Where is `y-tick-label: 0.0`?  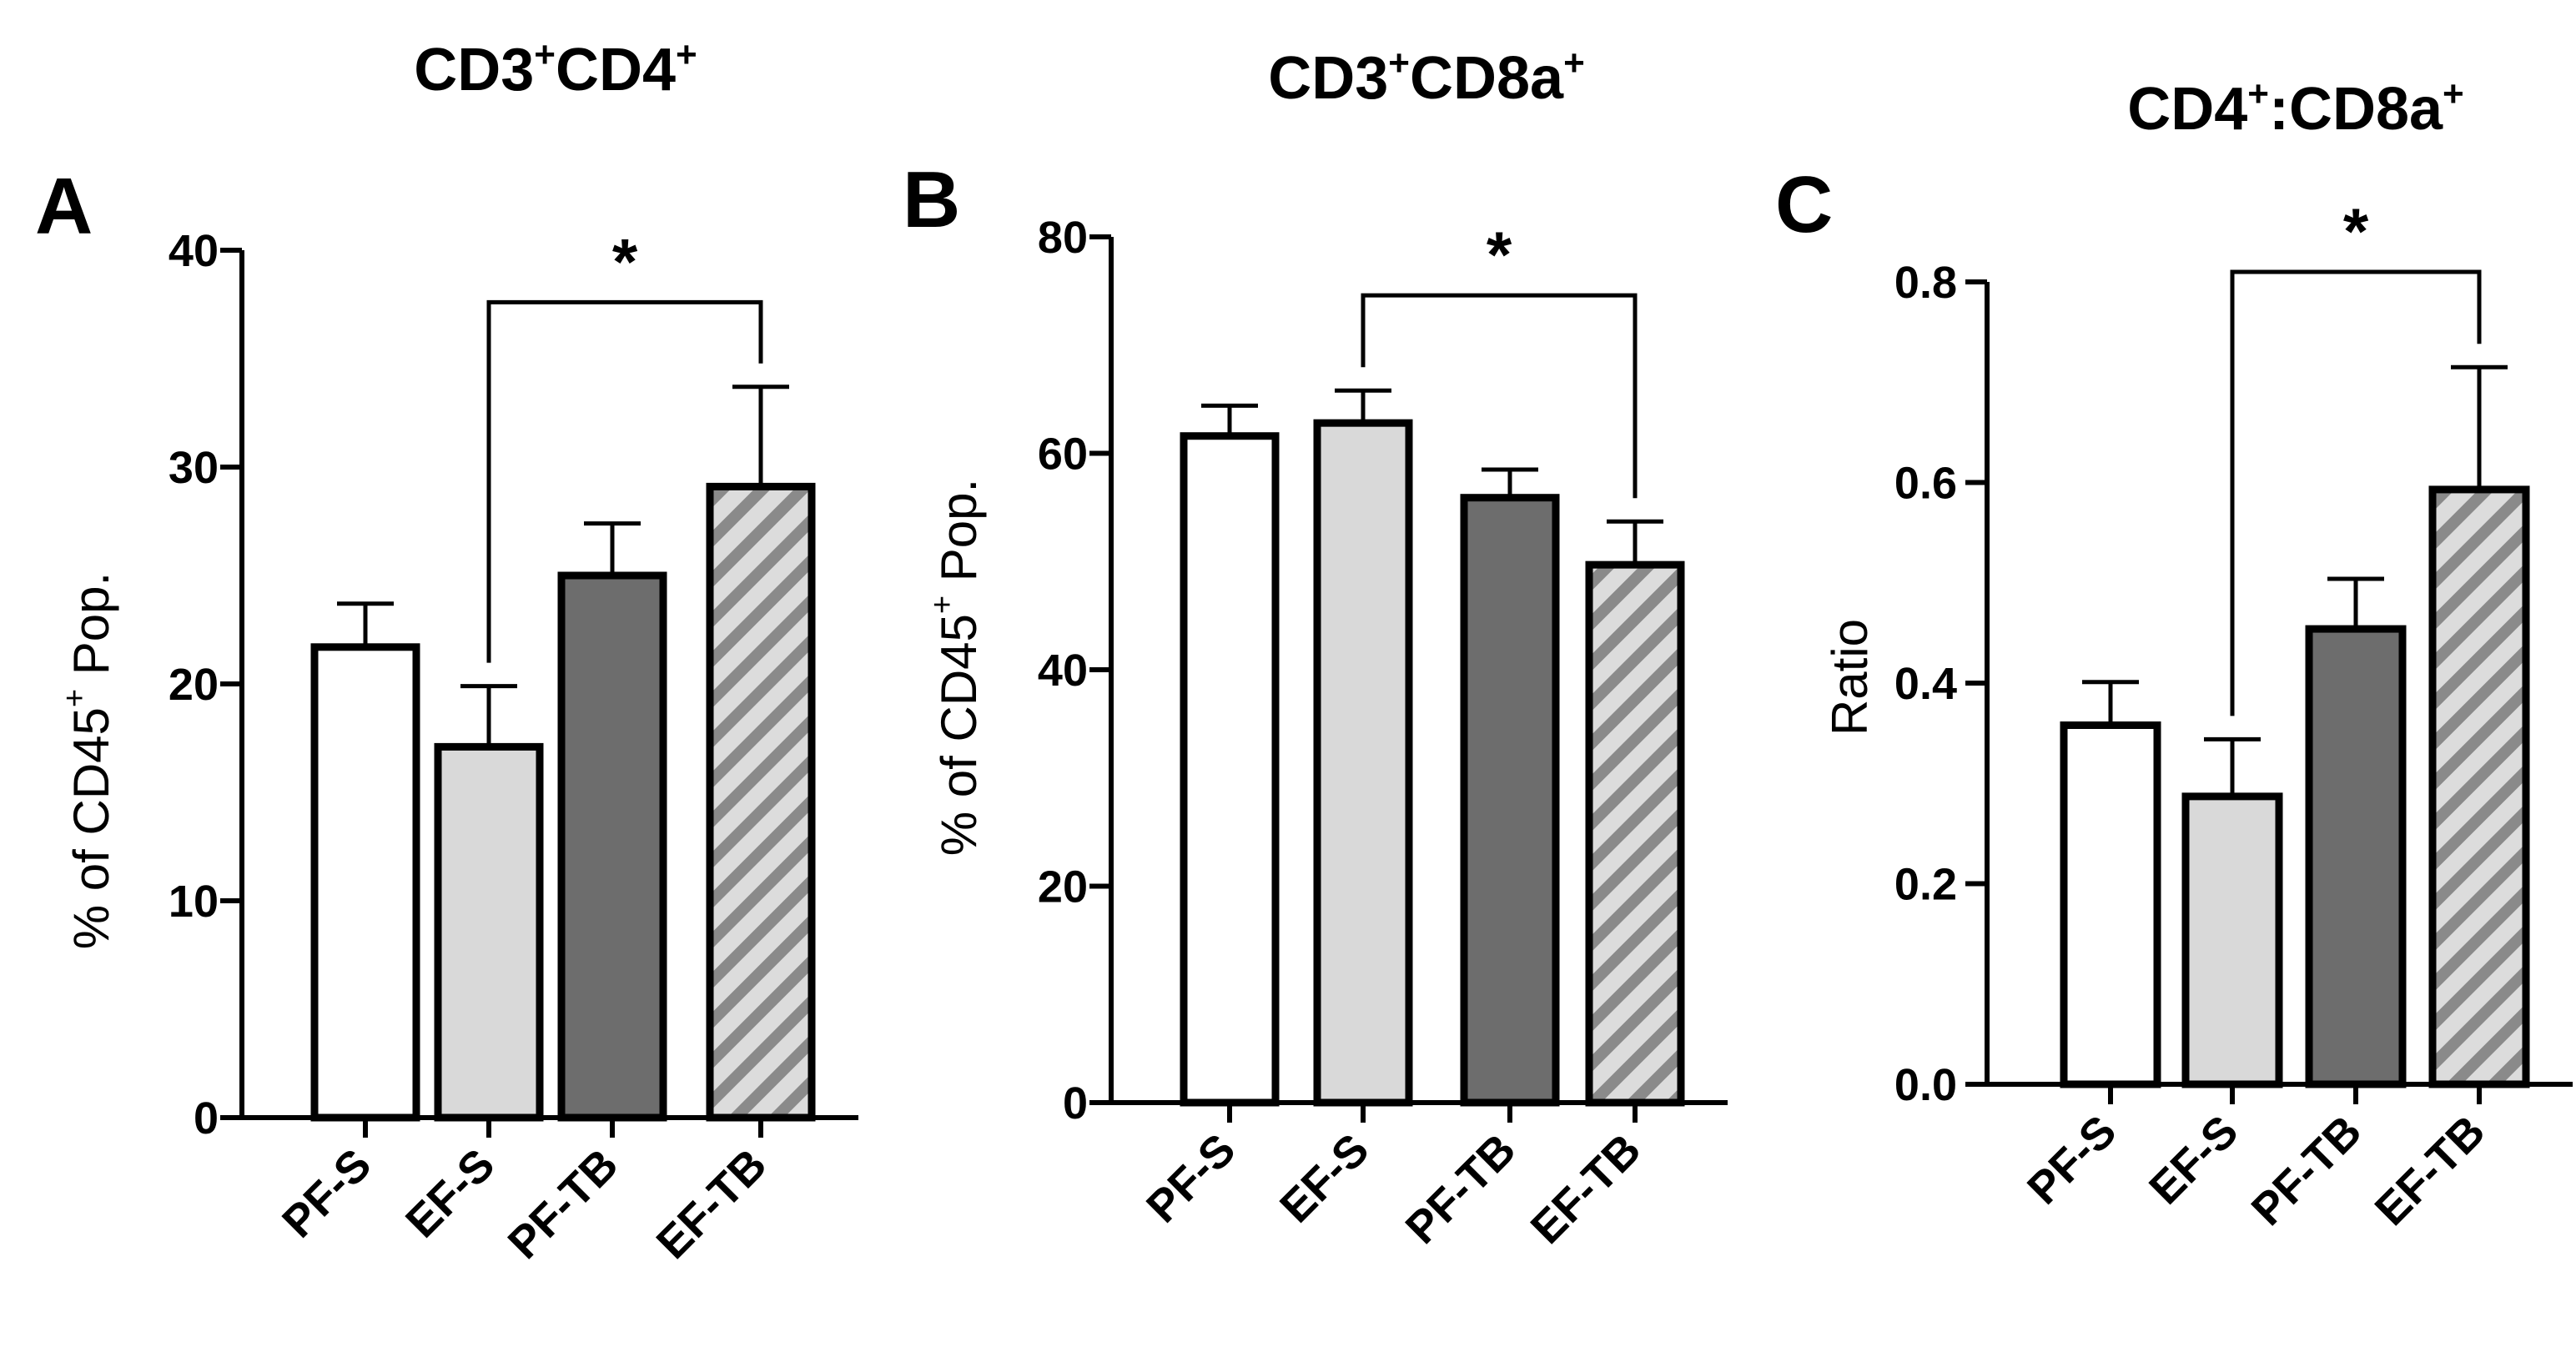 y-tick-label: 0.0 is located at coordinates (1925, 1085).